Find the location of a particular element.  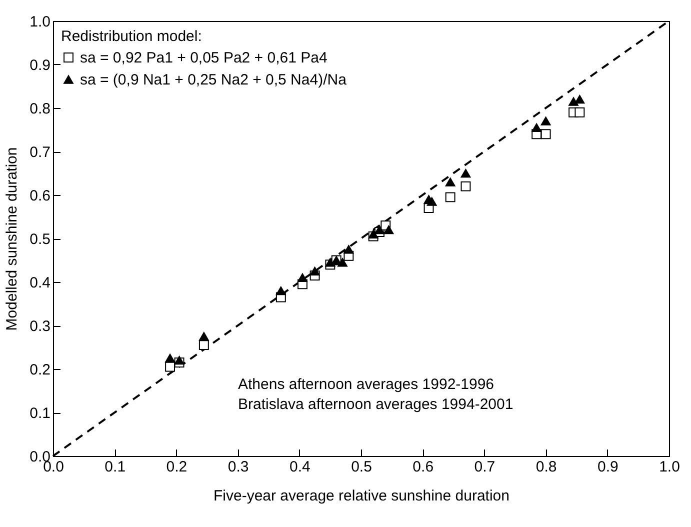

annotation: Athens afternoon averages 1992-1996 is located at coordinates (366, 384).